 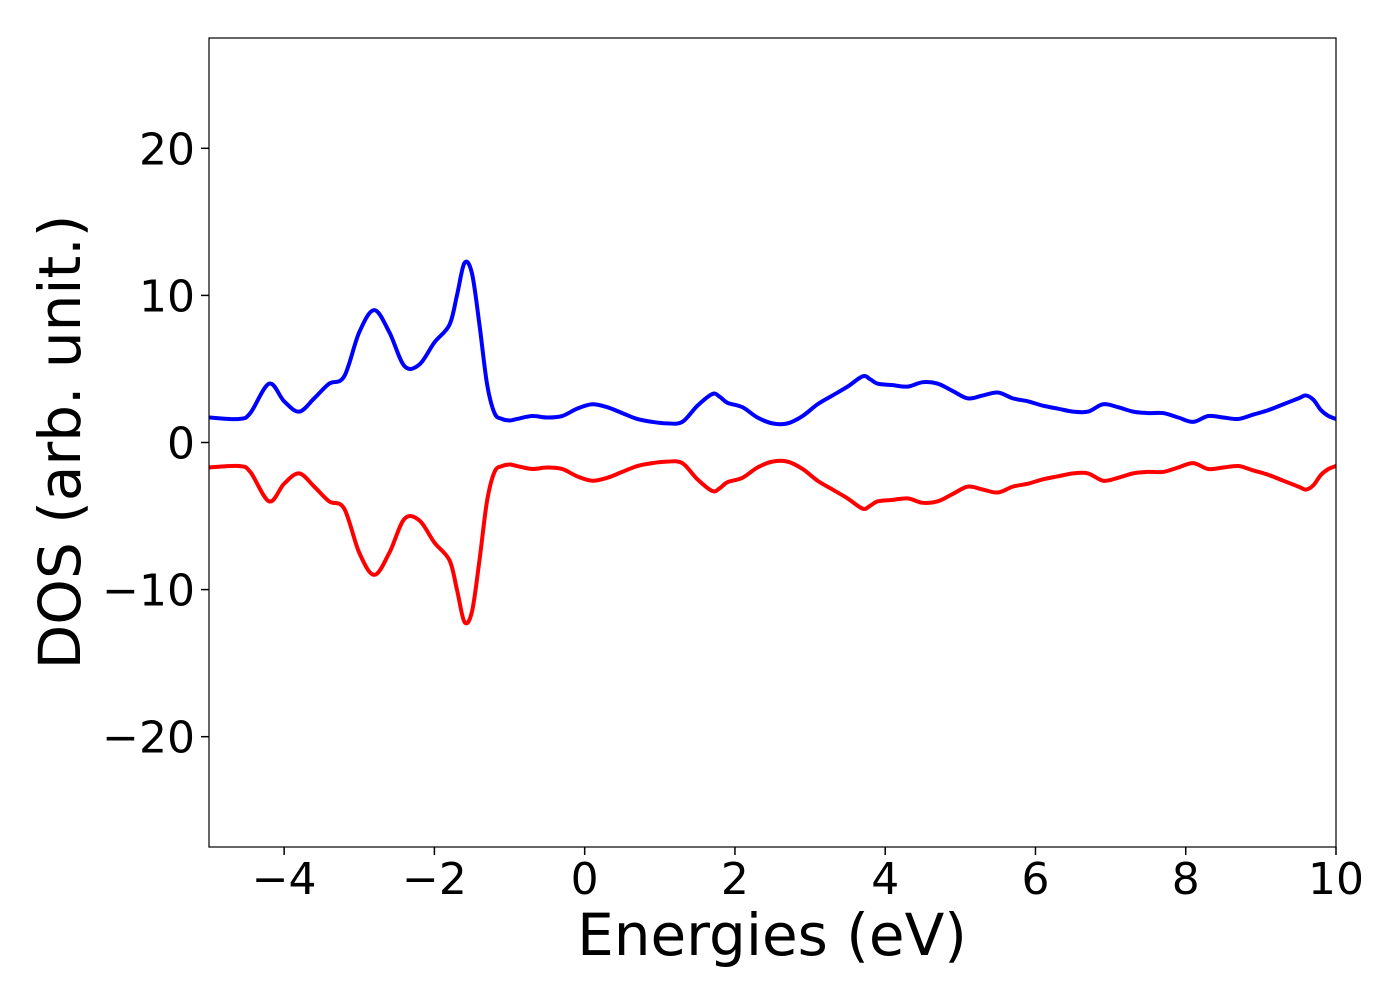 I want to click on y-tick-label: 0, so click(x=181, y=444).